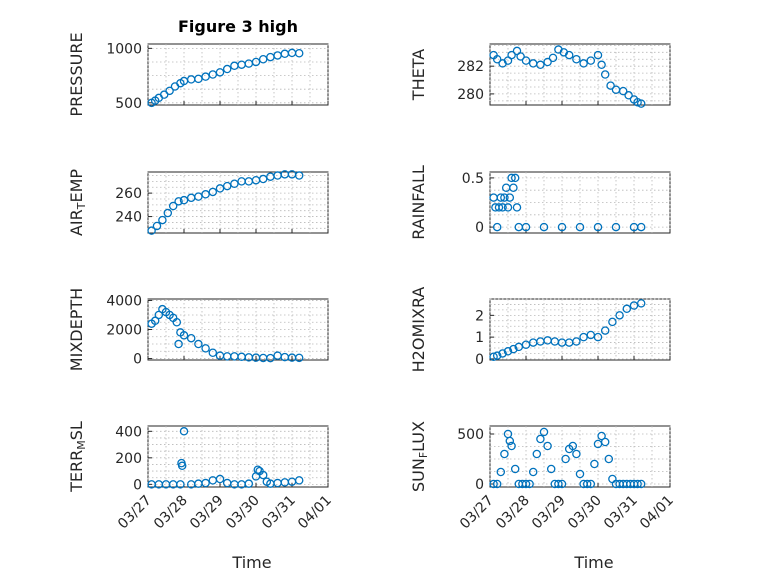 The height and width of the screenshot is (583, 778). I want to click on chart-title: Figure 3 high, so click(238, 26).